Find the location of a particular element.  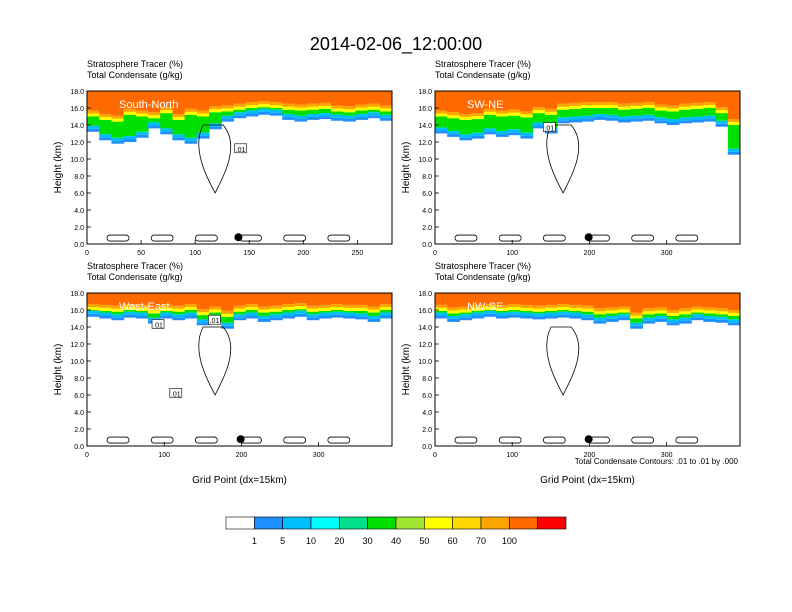

y-axis-label: Height (km) is located at coordinates (58, 370).